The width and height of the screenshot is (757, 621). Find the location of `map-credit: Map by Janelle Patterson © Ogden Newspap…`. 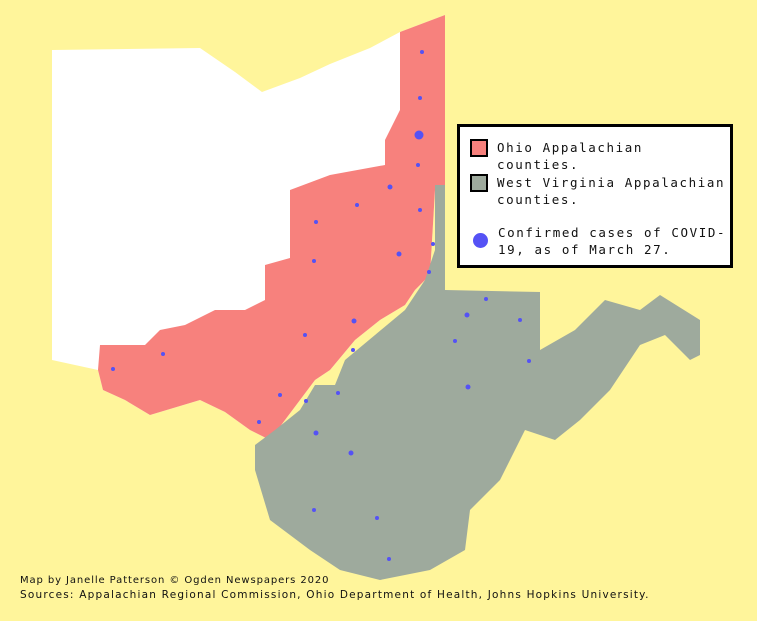

map-credit: Map by Janelle Patterson © Ogden Newspap… is located at coordinates (175, 580).